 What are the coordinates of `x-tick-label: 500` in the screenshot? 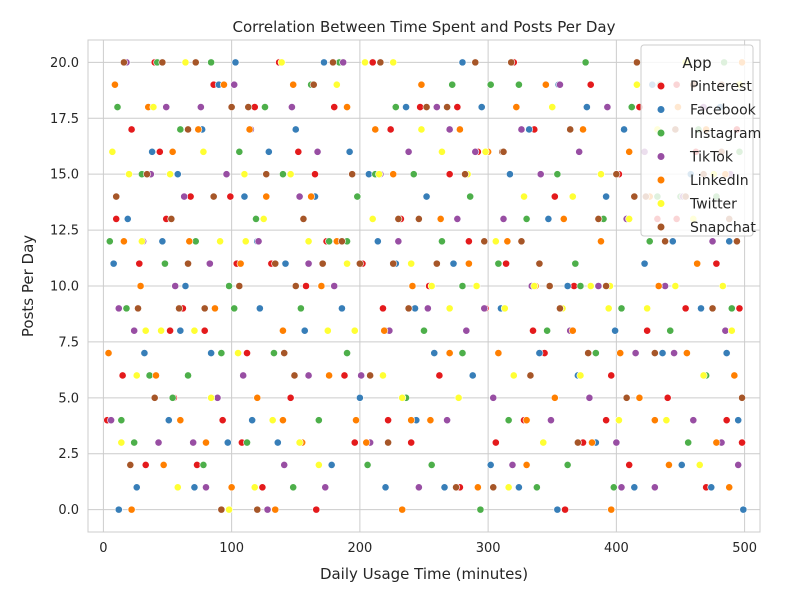 It's located at (744, 548).